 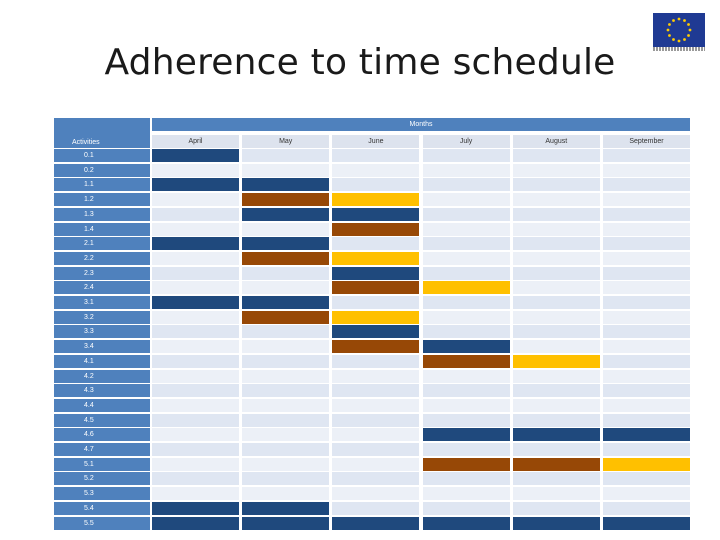 I want to click on activity-label: 3.3, so click(x=102, y=332).